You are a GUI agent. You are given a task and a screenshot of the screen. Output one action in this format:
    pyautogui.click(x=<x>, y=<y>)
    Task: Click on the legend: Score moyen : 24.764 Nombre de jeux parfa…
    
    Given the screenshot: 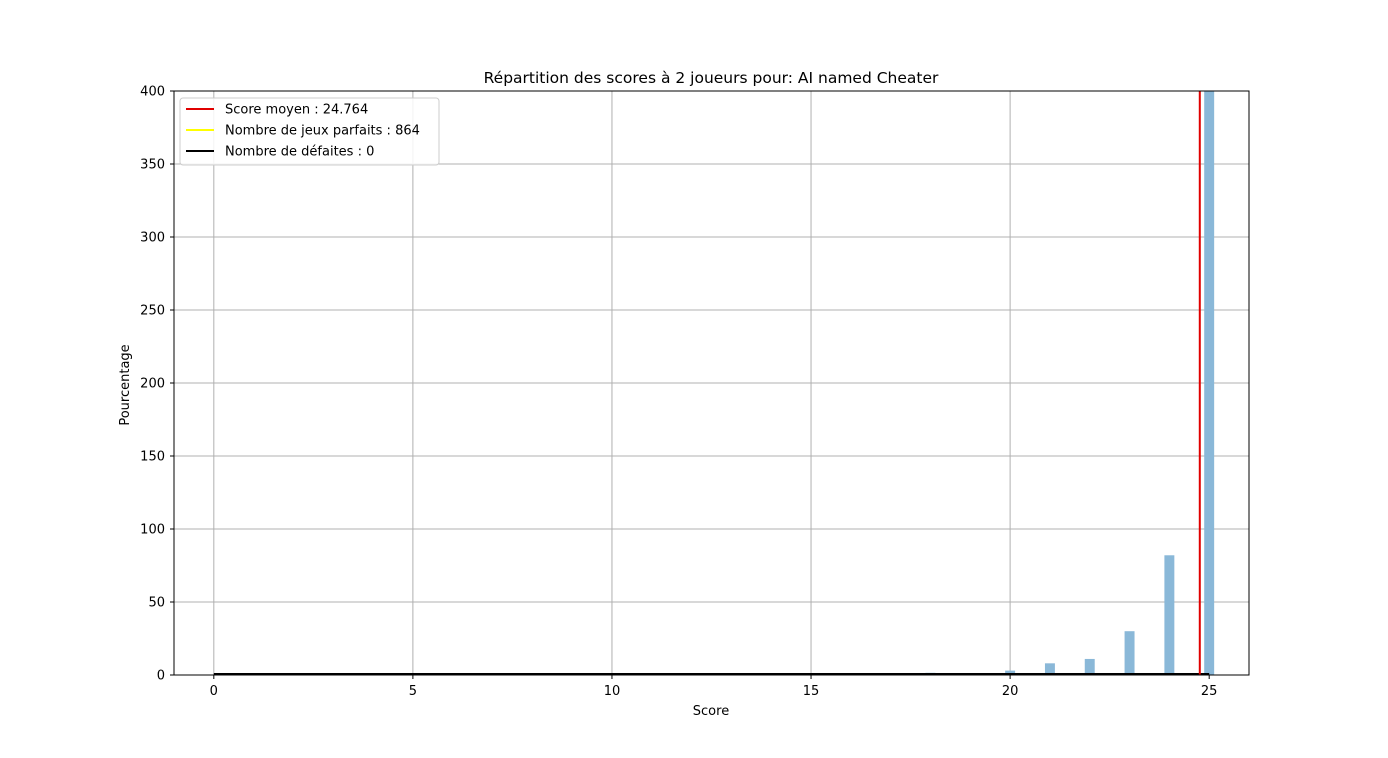 What is the action you would take?
    pyautogui.click(x=309, y=131)
    